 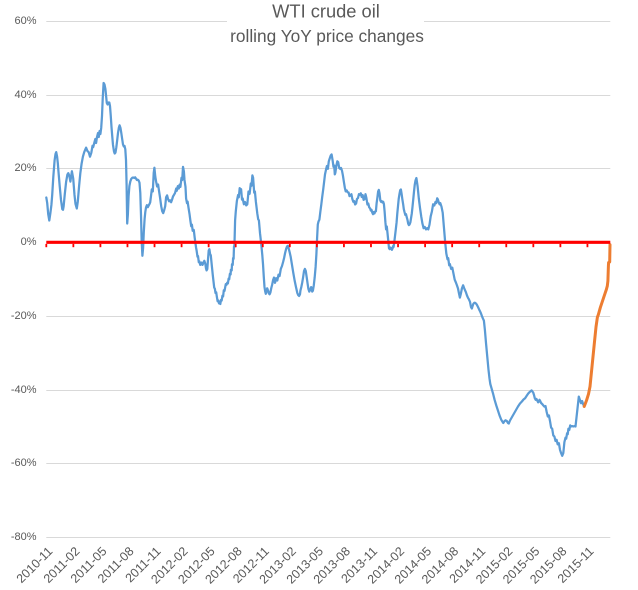 What do you see at coordinates (29, 242) in the screenshot?
I see `svg-text: 0%` at bounding box center [29, 242].